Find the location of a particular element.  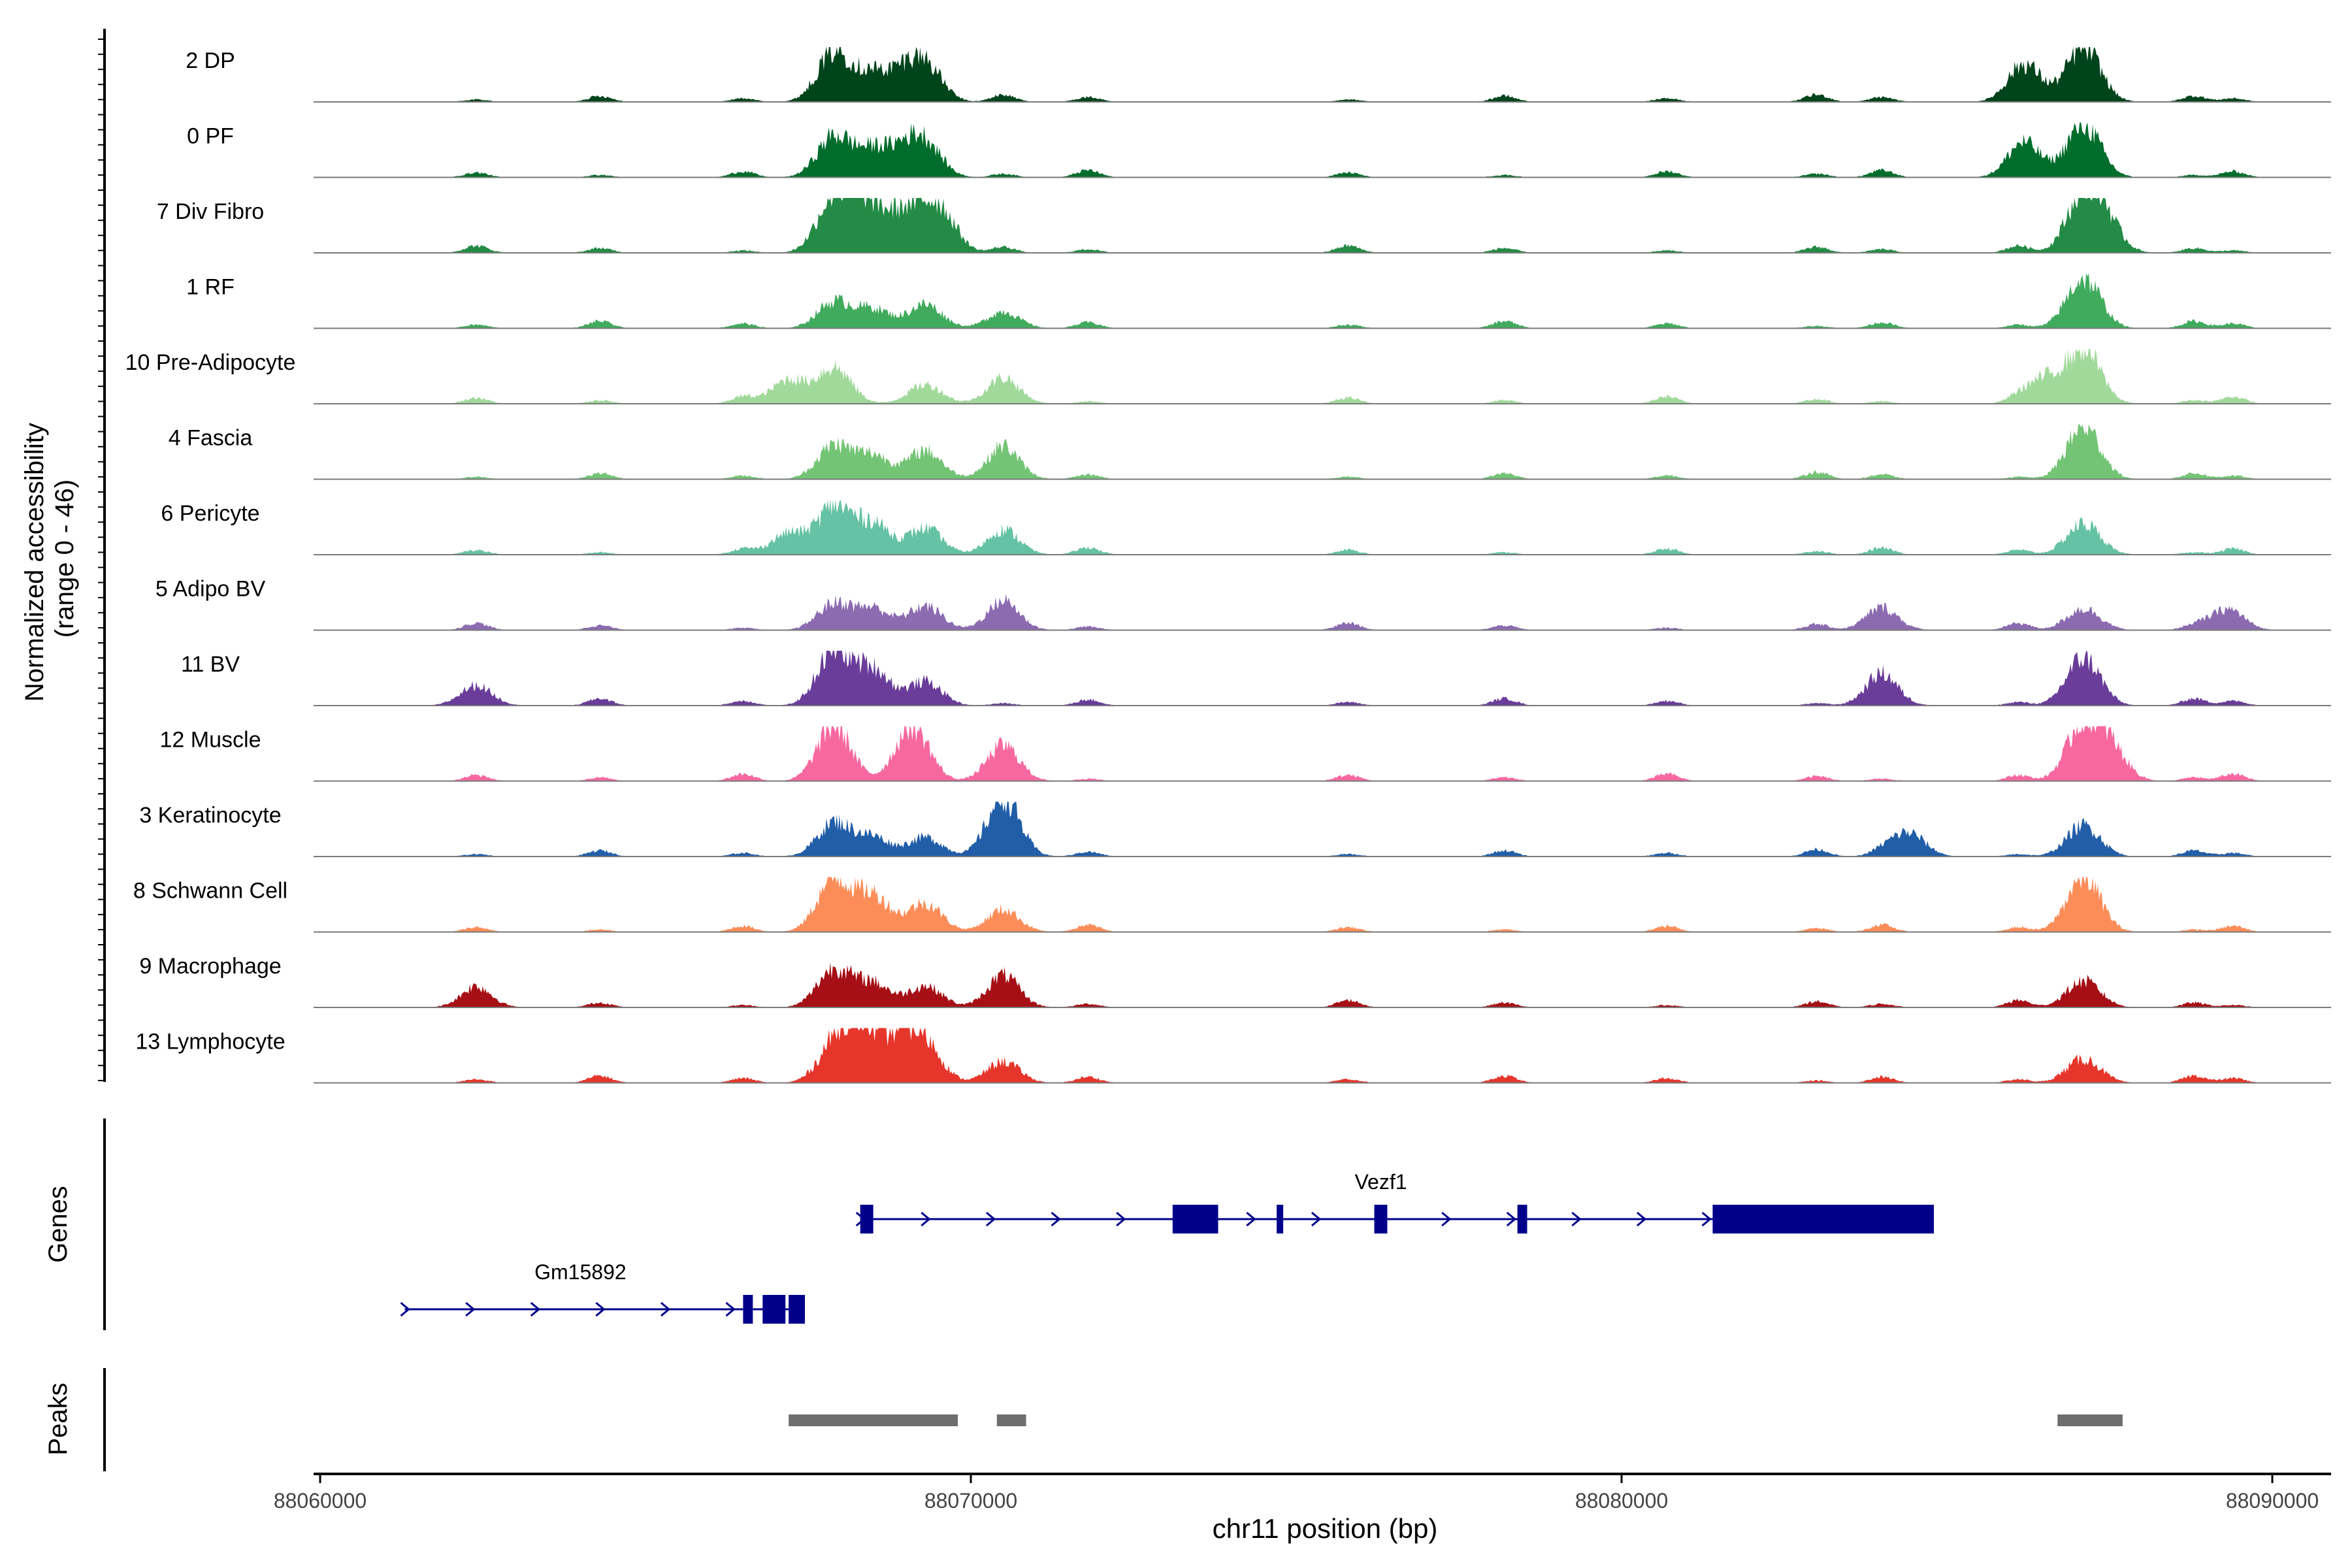

track-2-dp: 2 DP is located at coordinates (1258, 75).